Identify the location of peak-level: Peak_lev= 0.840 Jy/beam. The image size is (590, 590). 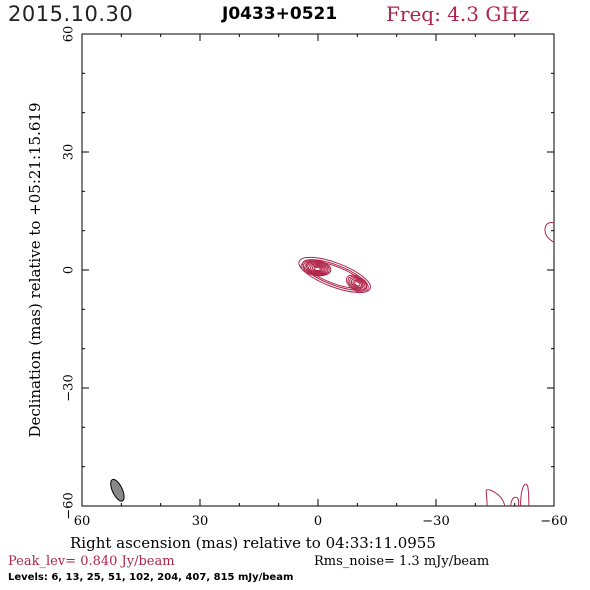
(91, 561).